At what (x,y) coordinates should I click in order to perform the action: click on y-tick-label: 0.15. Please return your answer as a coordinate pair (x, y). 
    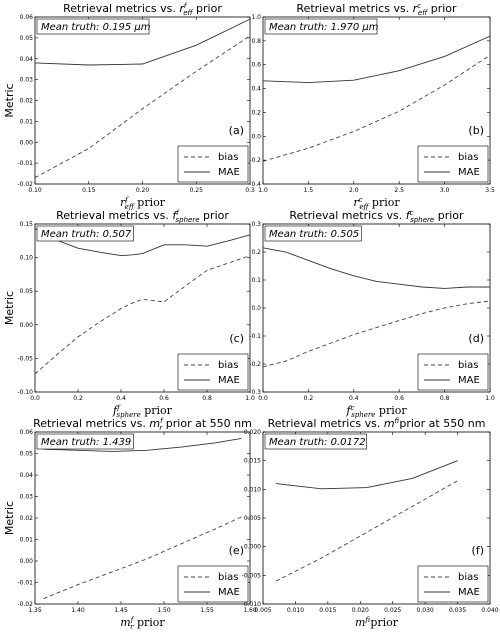
    Looking at the image, I should click on (27, 224).